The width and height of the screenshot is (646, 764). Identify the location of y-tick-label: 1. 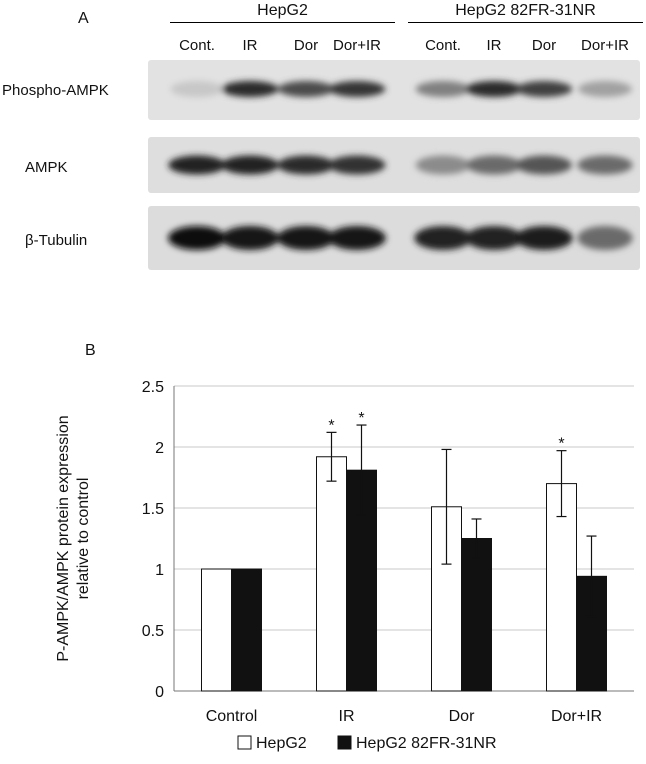
(159, 570).